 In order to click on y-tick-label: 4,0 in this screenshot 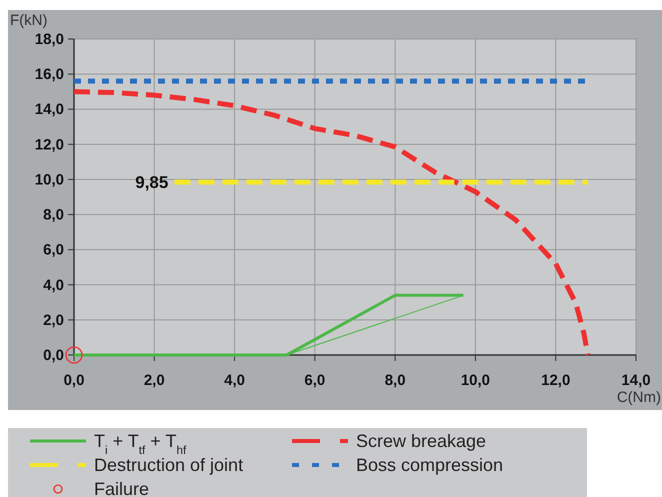, I will do `click(53, 285)`.